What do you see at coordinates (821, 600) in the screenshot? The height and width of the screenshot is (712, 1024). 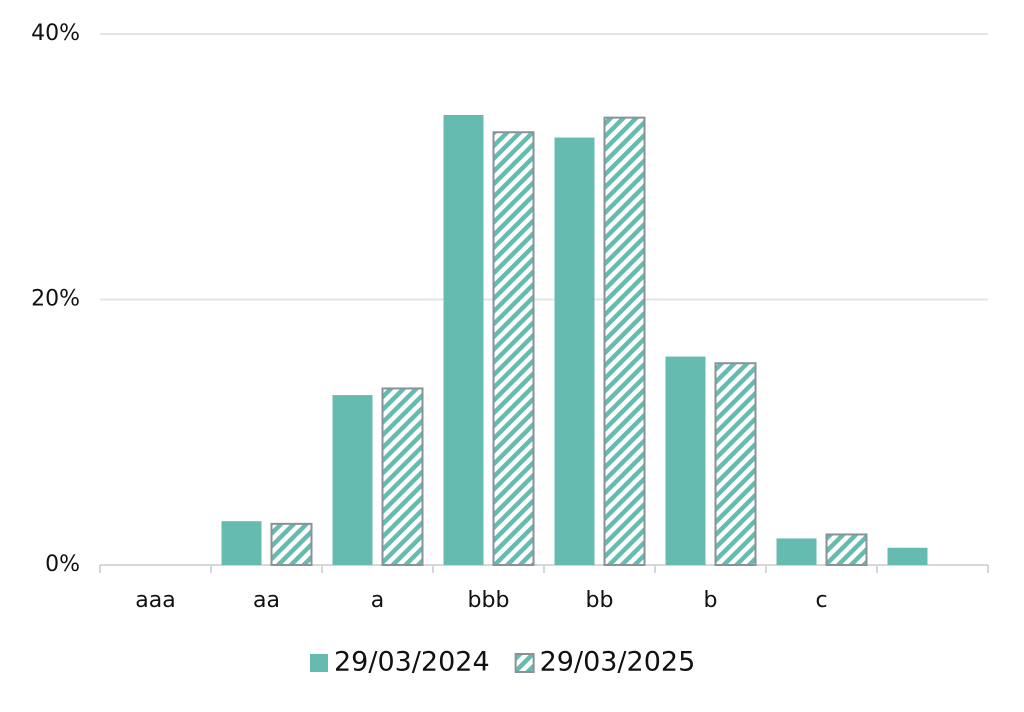 I see `x-tick-label: c` at bounding box center [821, 600].